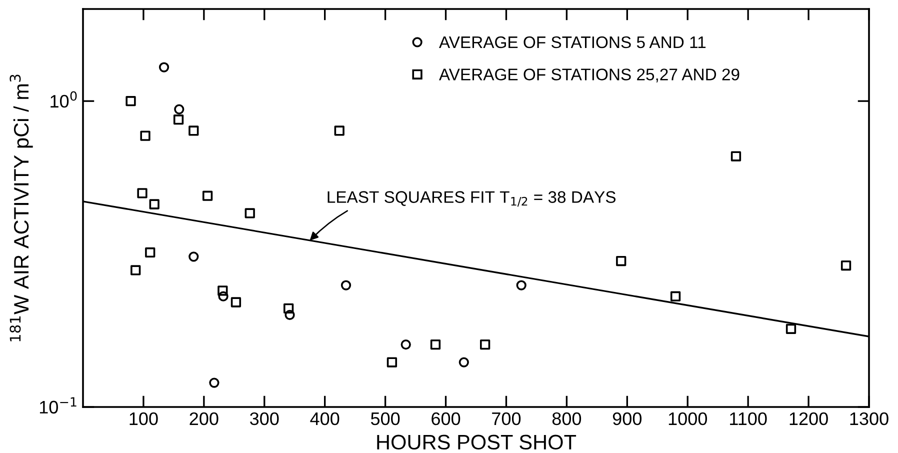  I want to click on x-tick-label: 600, so click(446, 419).